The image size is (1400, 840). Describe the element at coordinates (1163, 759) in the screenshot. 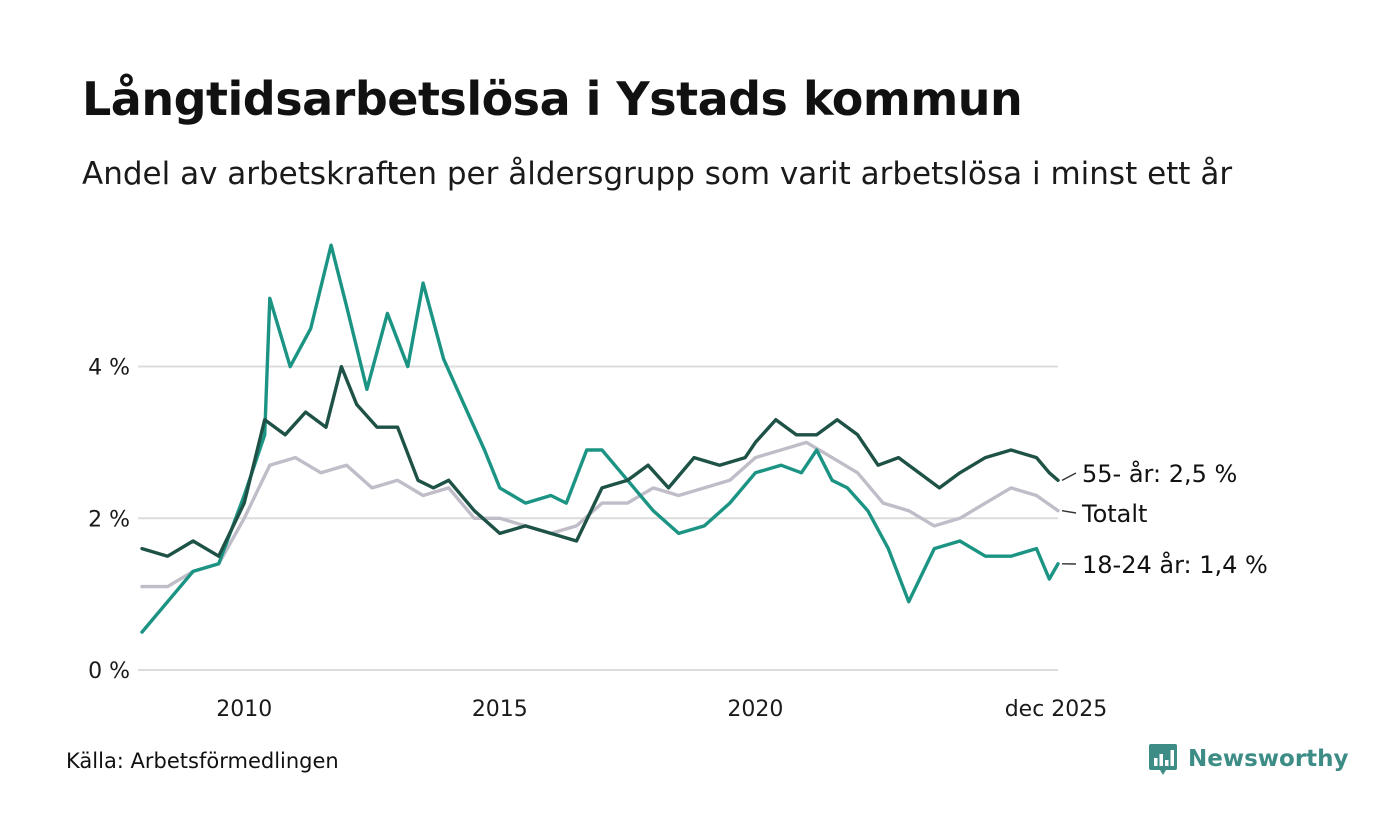

I see `newsworthy-logo-icon` at that location.